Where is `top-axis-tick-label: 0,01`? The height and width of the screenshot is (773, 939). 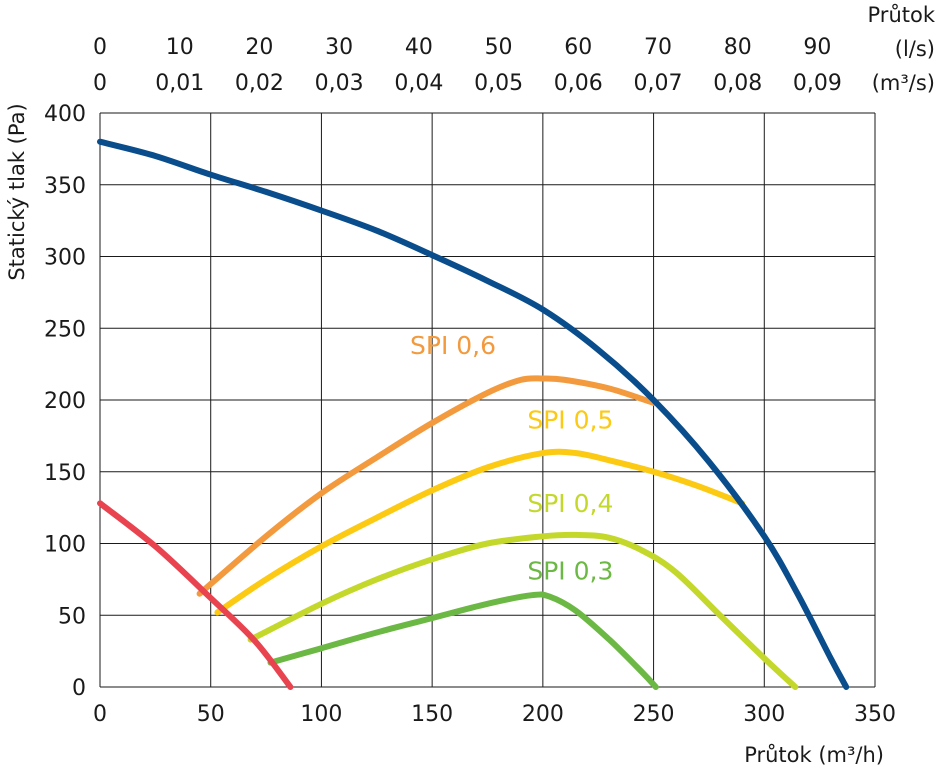
top-axis-tick-label: 0,01 is located at coordinates (179, 83).